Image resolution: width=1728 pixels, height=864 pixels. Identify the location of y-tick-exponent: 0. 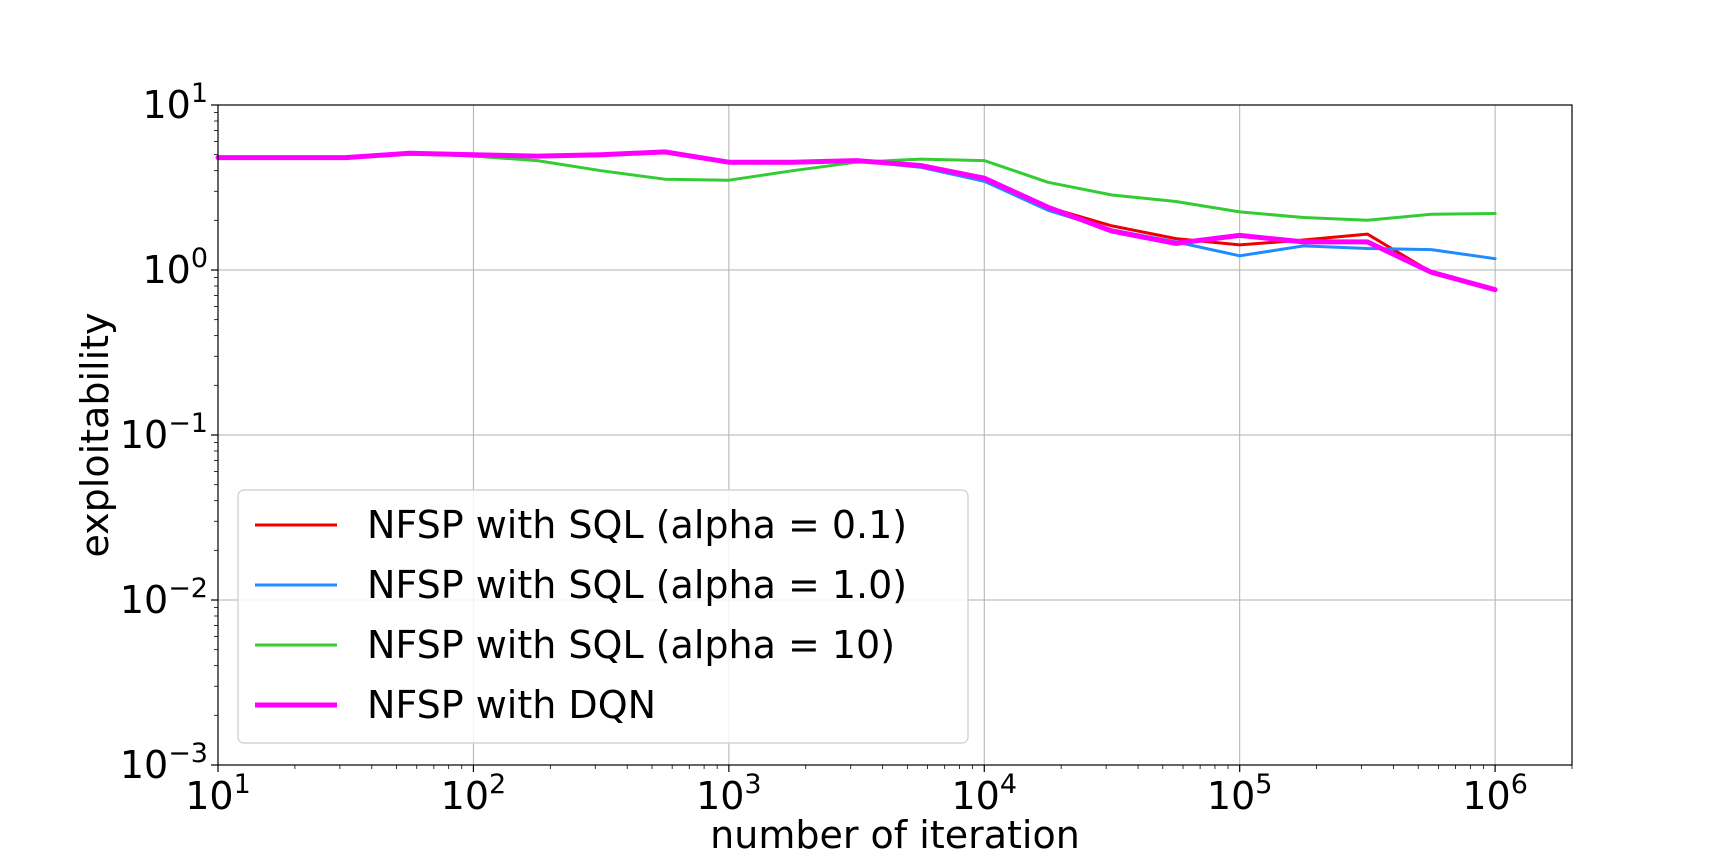
(199, 258).